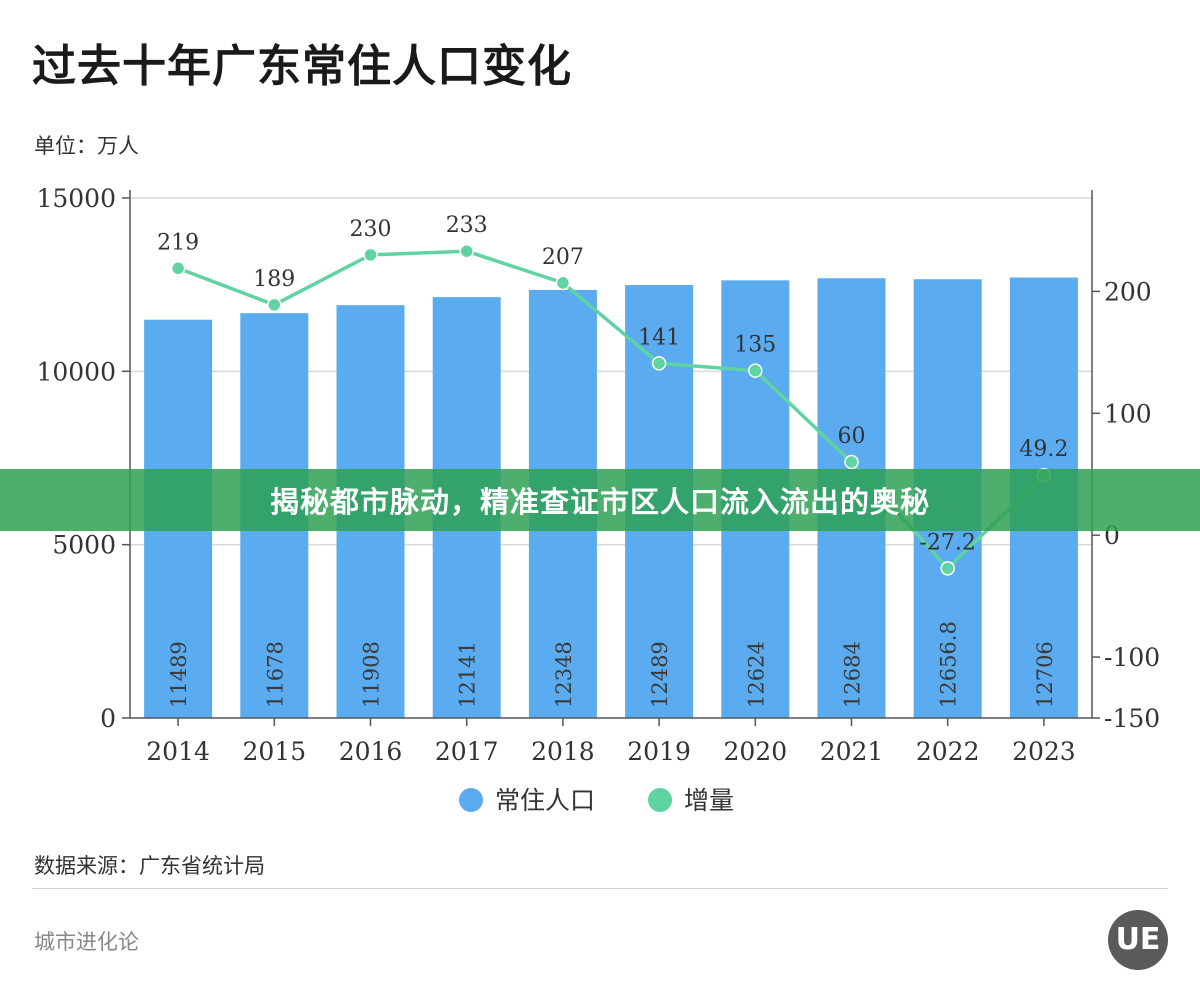  I want to click on increment-point-2015, so click(274, 305).